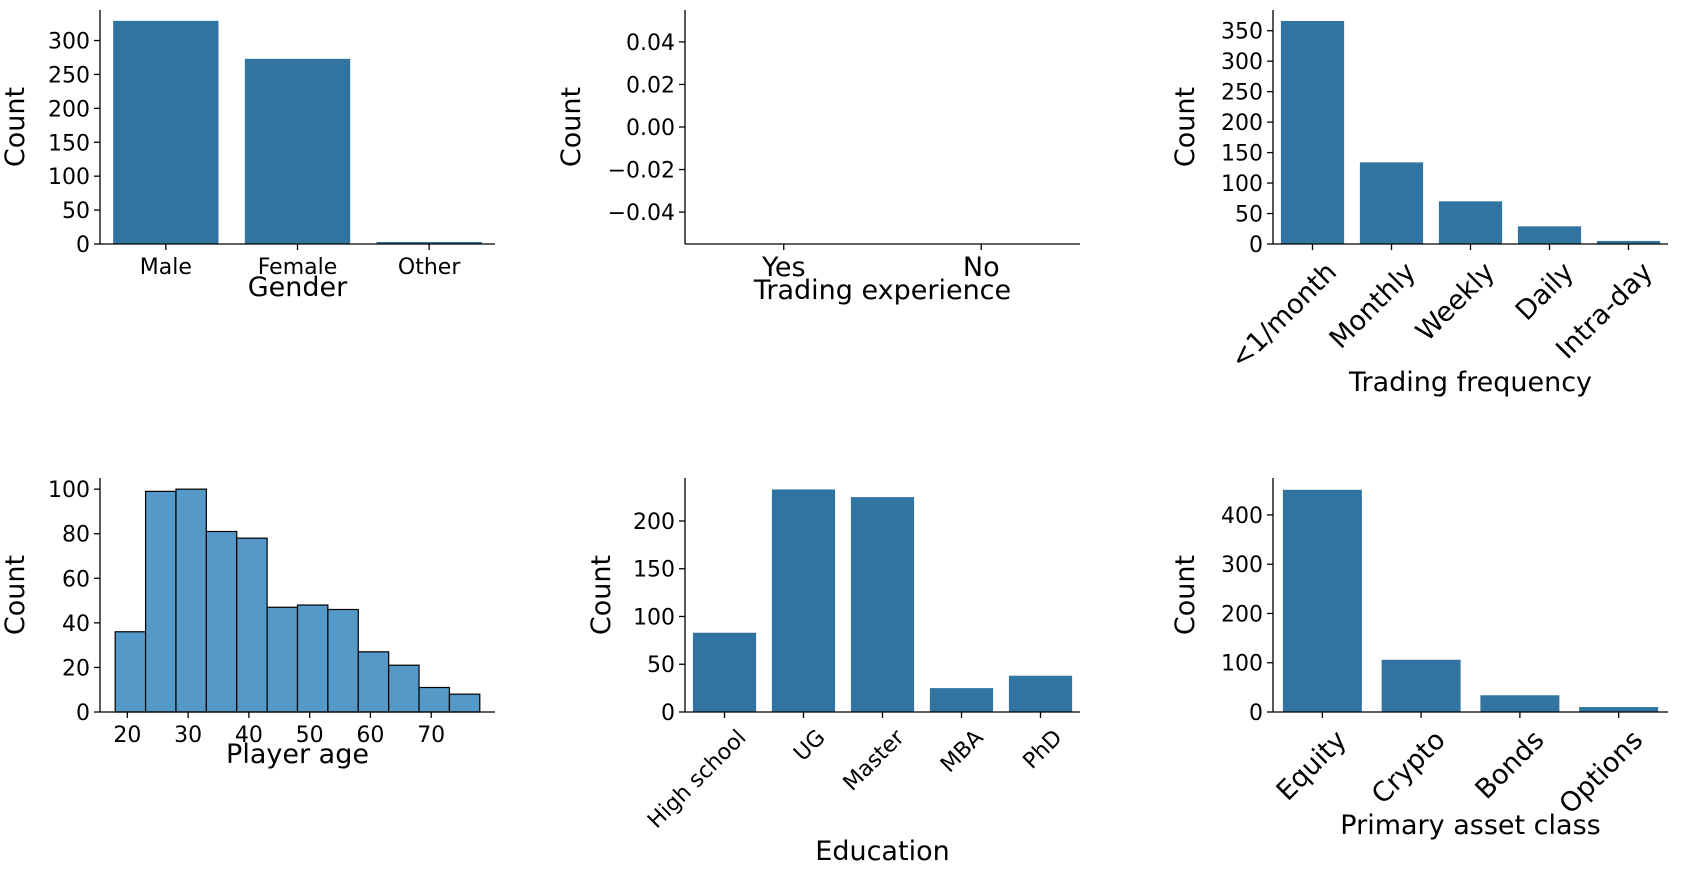 The image size is (1682, 881). Describe the element at coordinates (1545, 292) in the screenshot. I see `x-tick-label: Daily` at that location.